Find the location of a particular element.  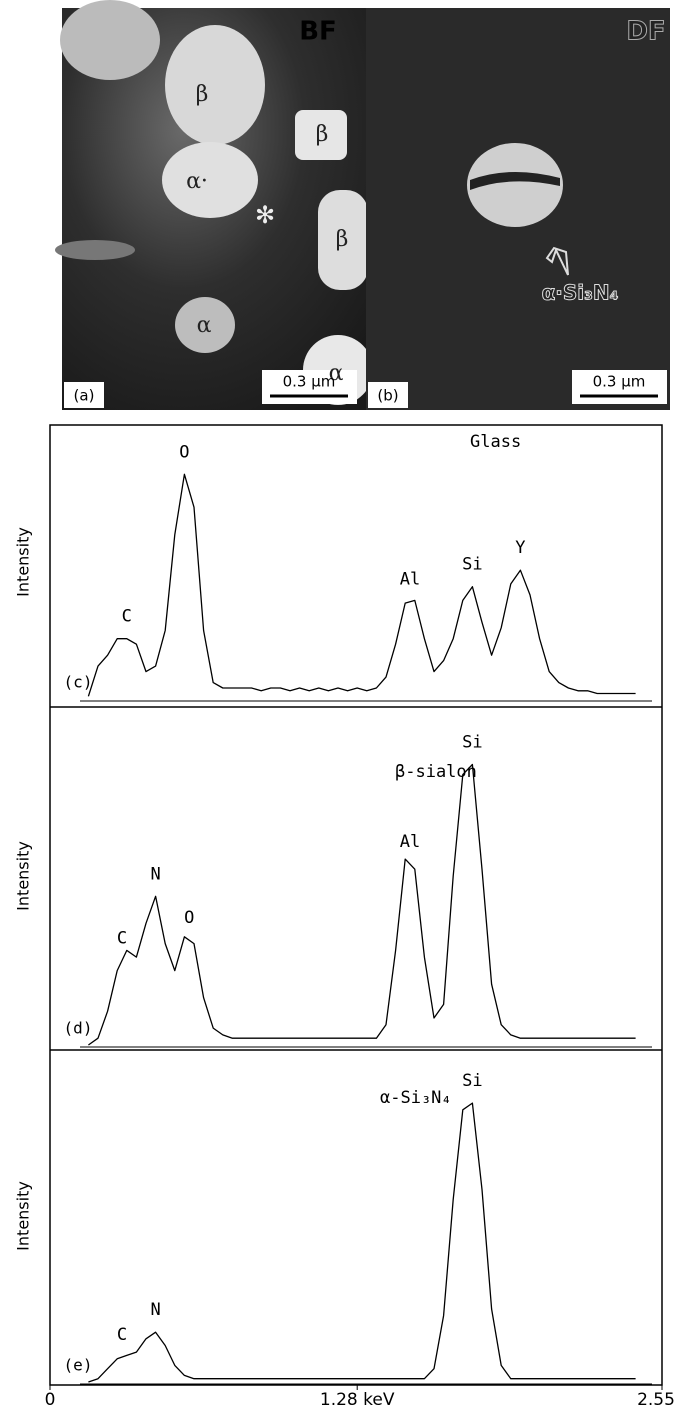

mode-label: BF is located at coordinates (318, 32).